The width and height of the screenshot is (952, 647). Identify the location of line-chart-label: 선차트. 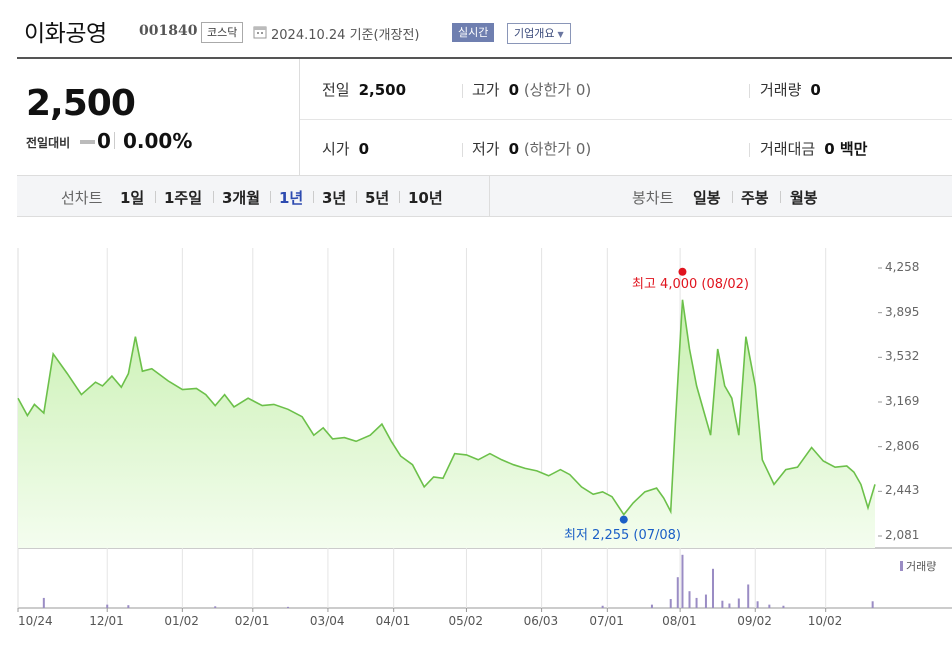
(82, 198).